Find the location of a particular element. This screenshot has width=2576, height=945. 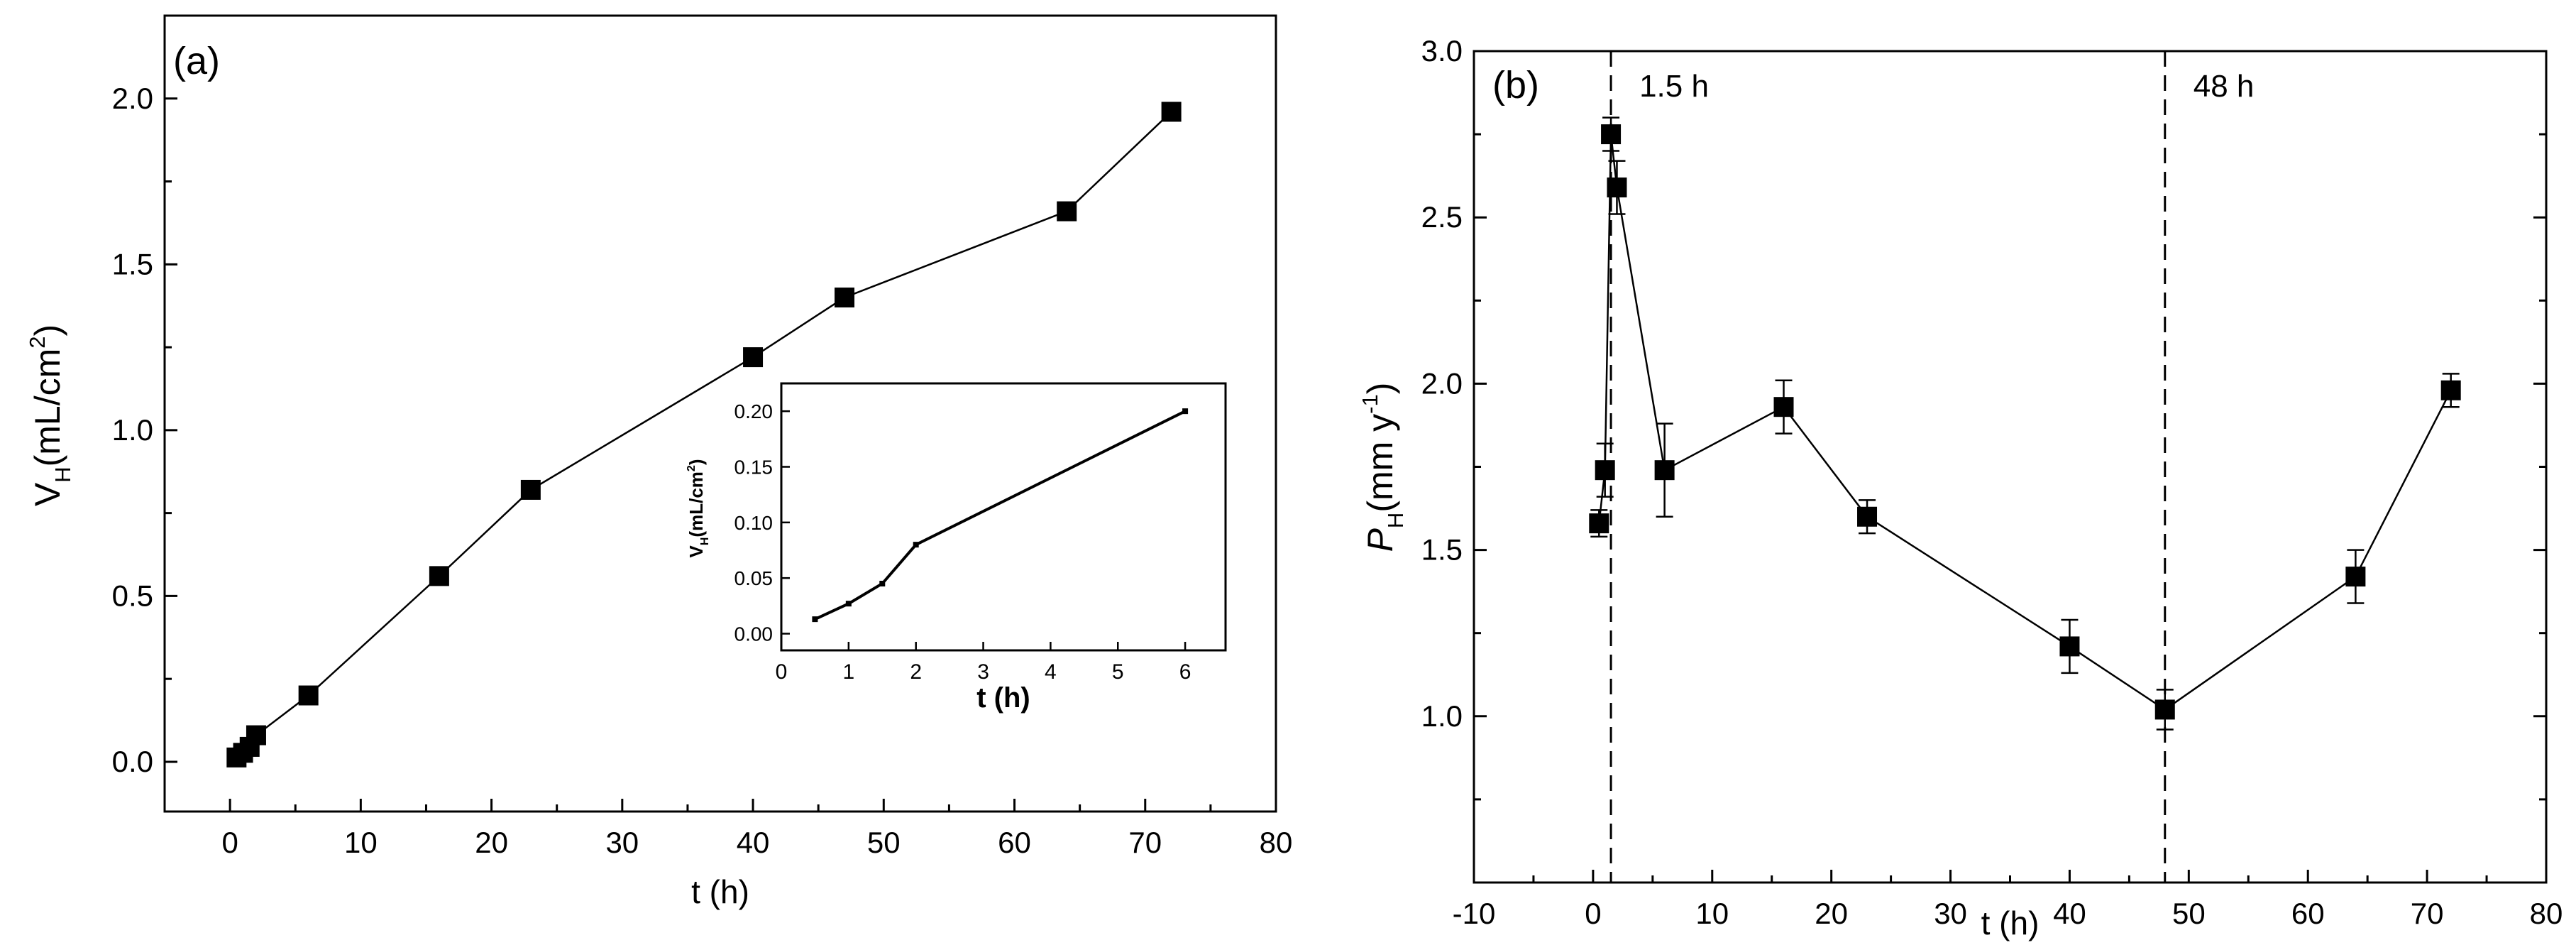

x-tick-label-a: 80 is located at coordinates (1276, 842).